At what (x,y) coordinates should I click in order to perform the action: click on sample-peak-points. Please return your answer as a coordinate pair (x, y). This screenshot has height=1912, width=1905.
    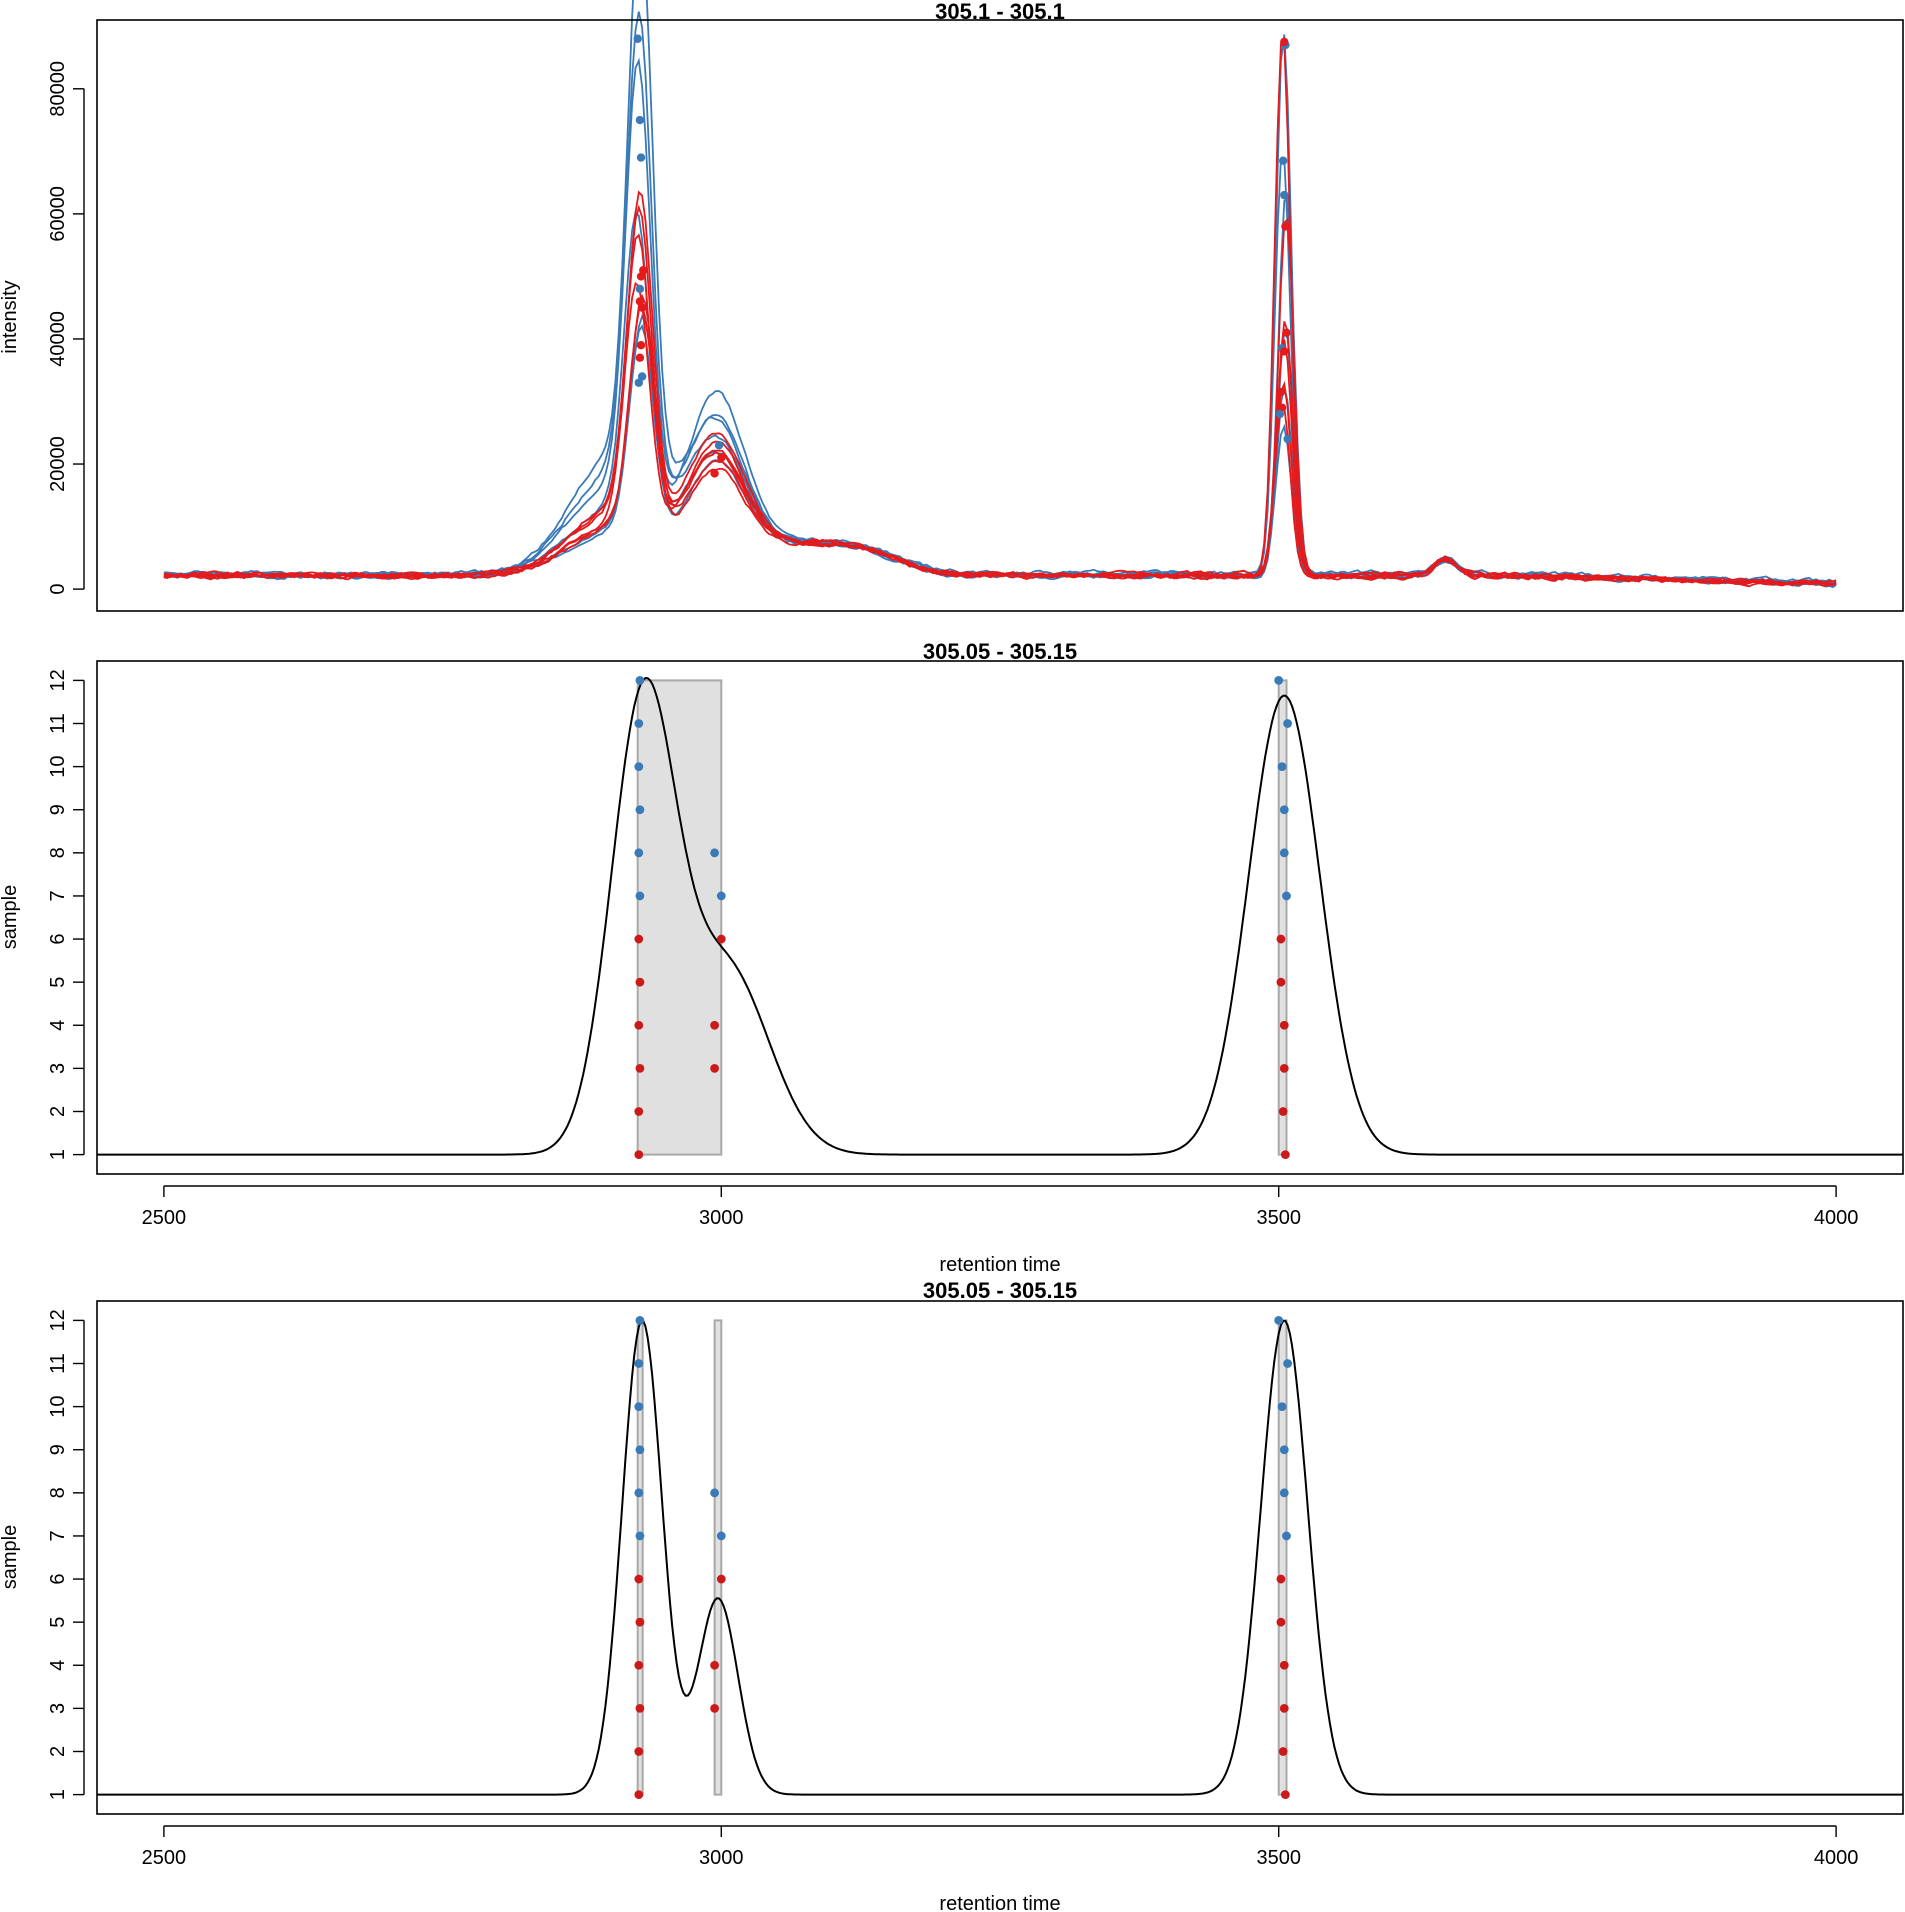
    Looking at the image, I should click on (963, 1557).